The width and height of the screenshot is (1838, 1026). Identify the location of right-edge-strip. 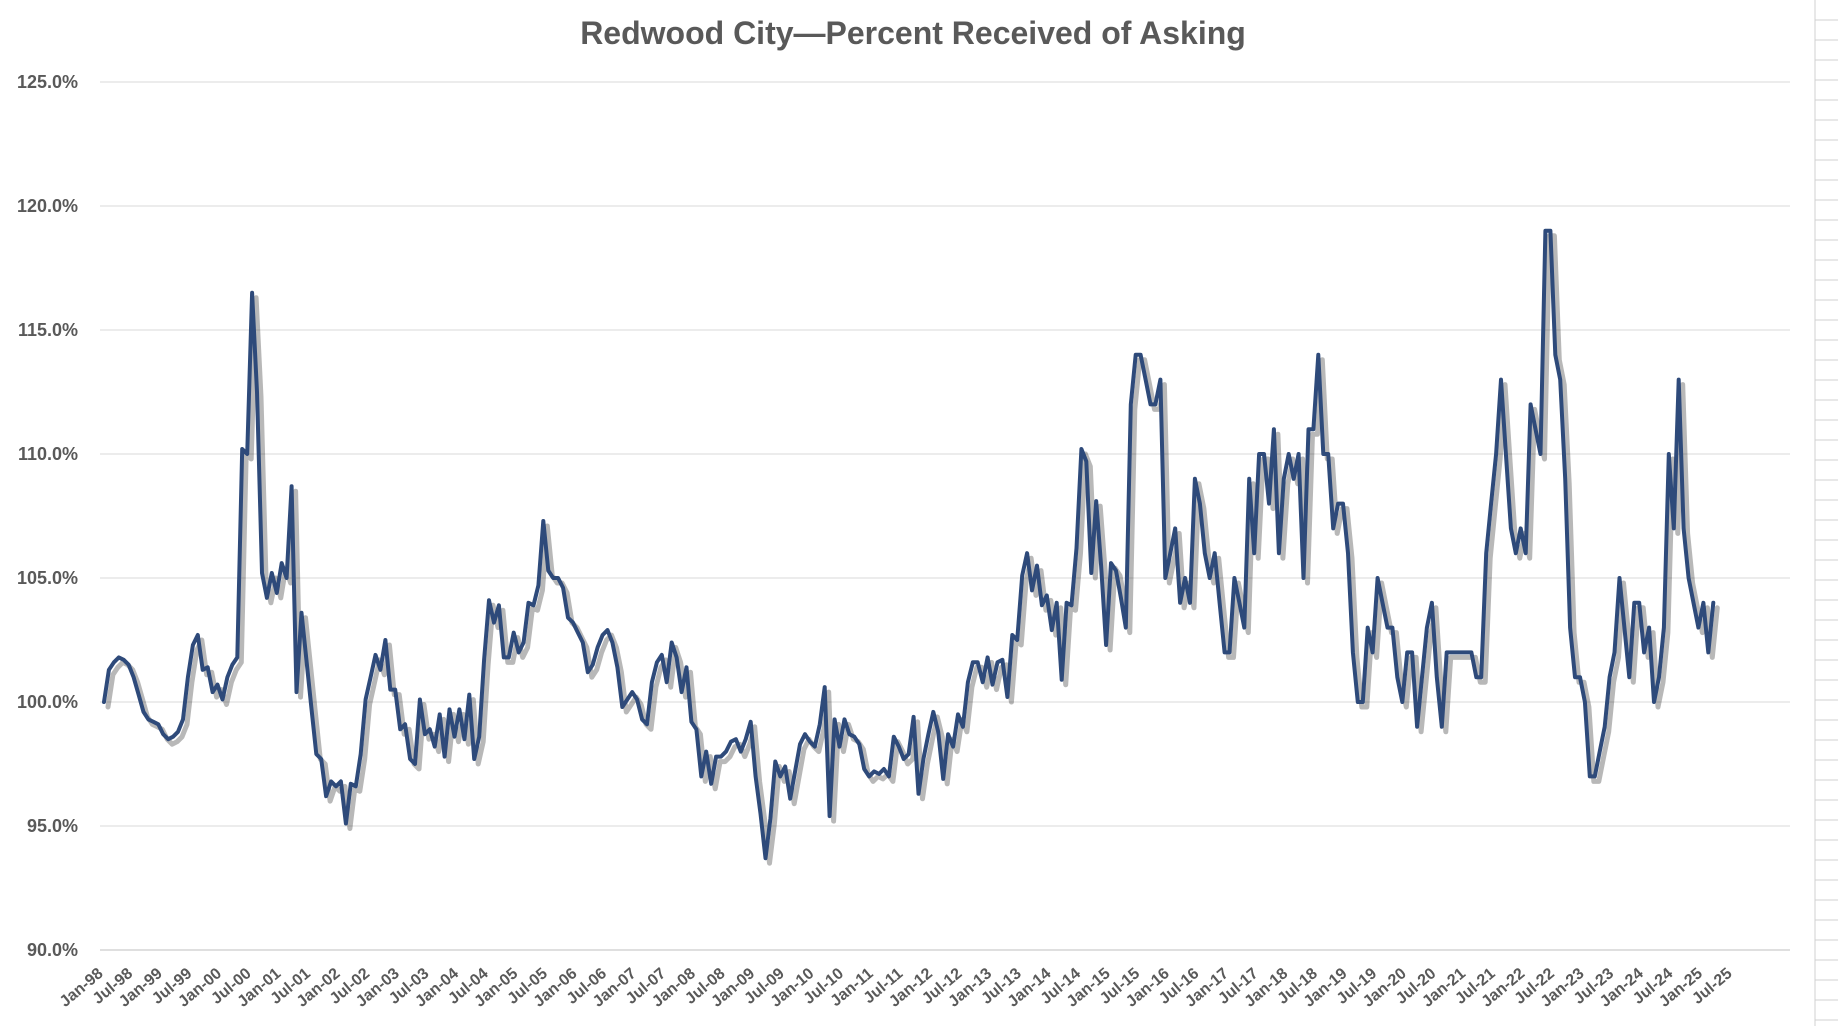
(1826, 513).